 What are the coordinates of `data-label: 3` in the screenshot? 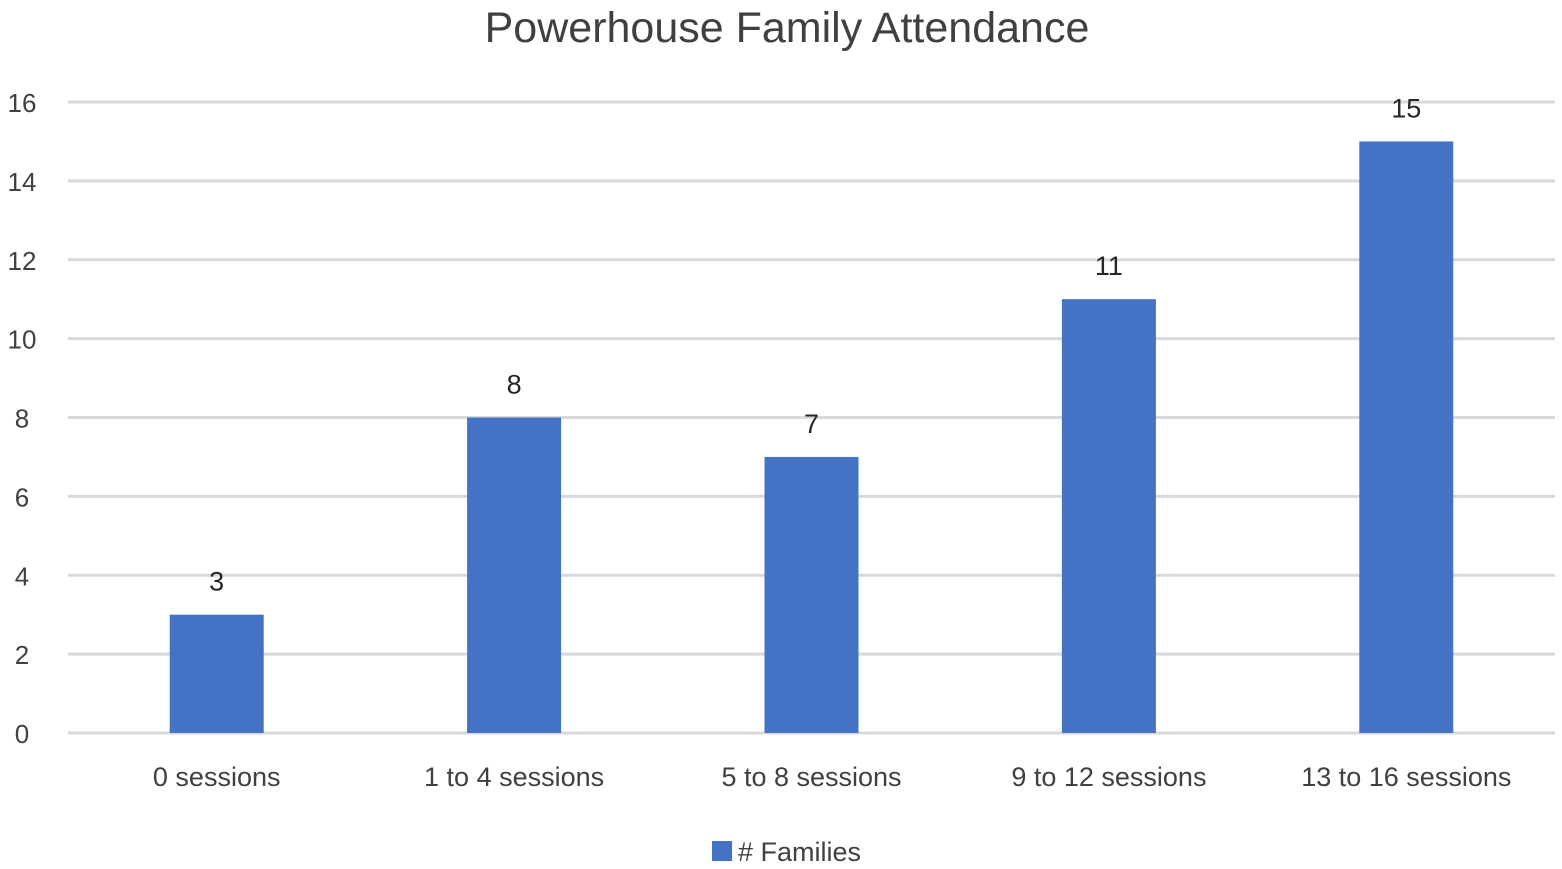 It's located at (216, 582).